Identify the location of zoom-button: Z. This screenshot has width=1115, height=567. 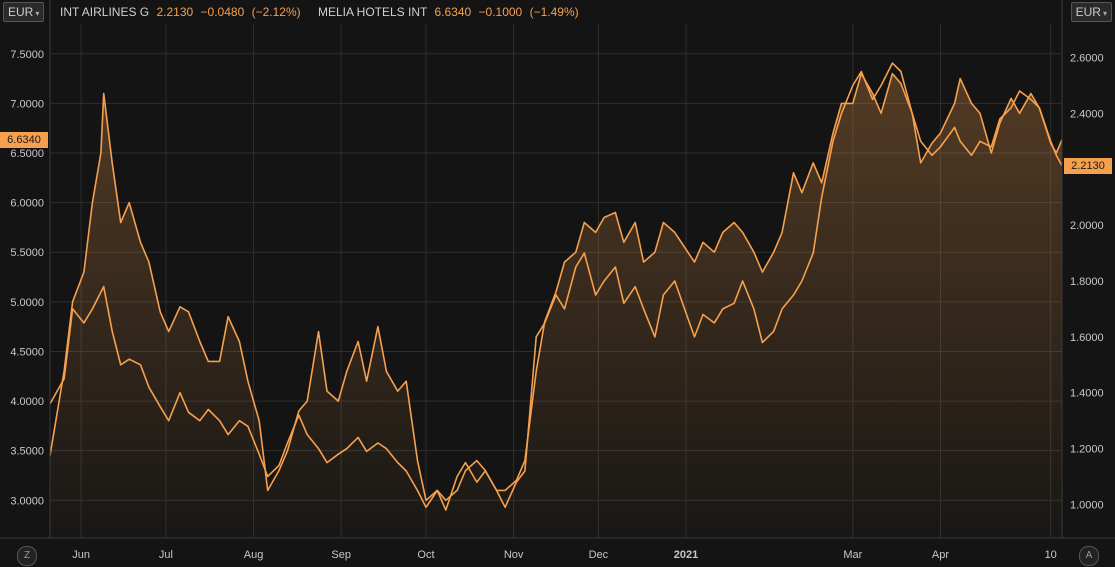
(27, 556).